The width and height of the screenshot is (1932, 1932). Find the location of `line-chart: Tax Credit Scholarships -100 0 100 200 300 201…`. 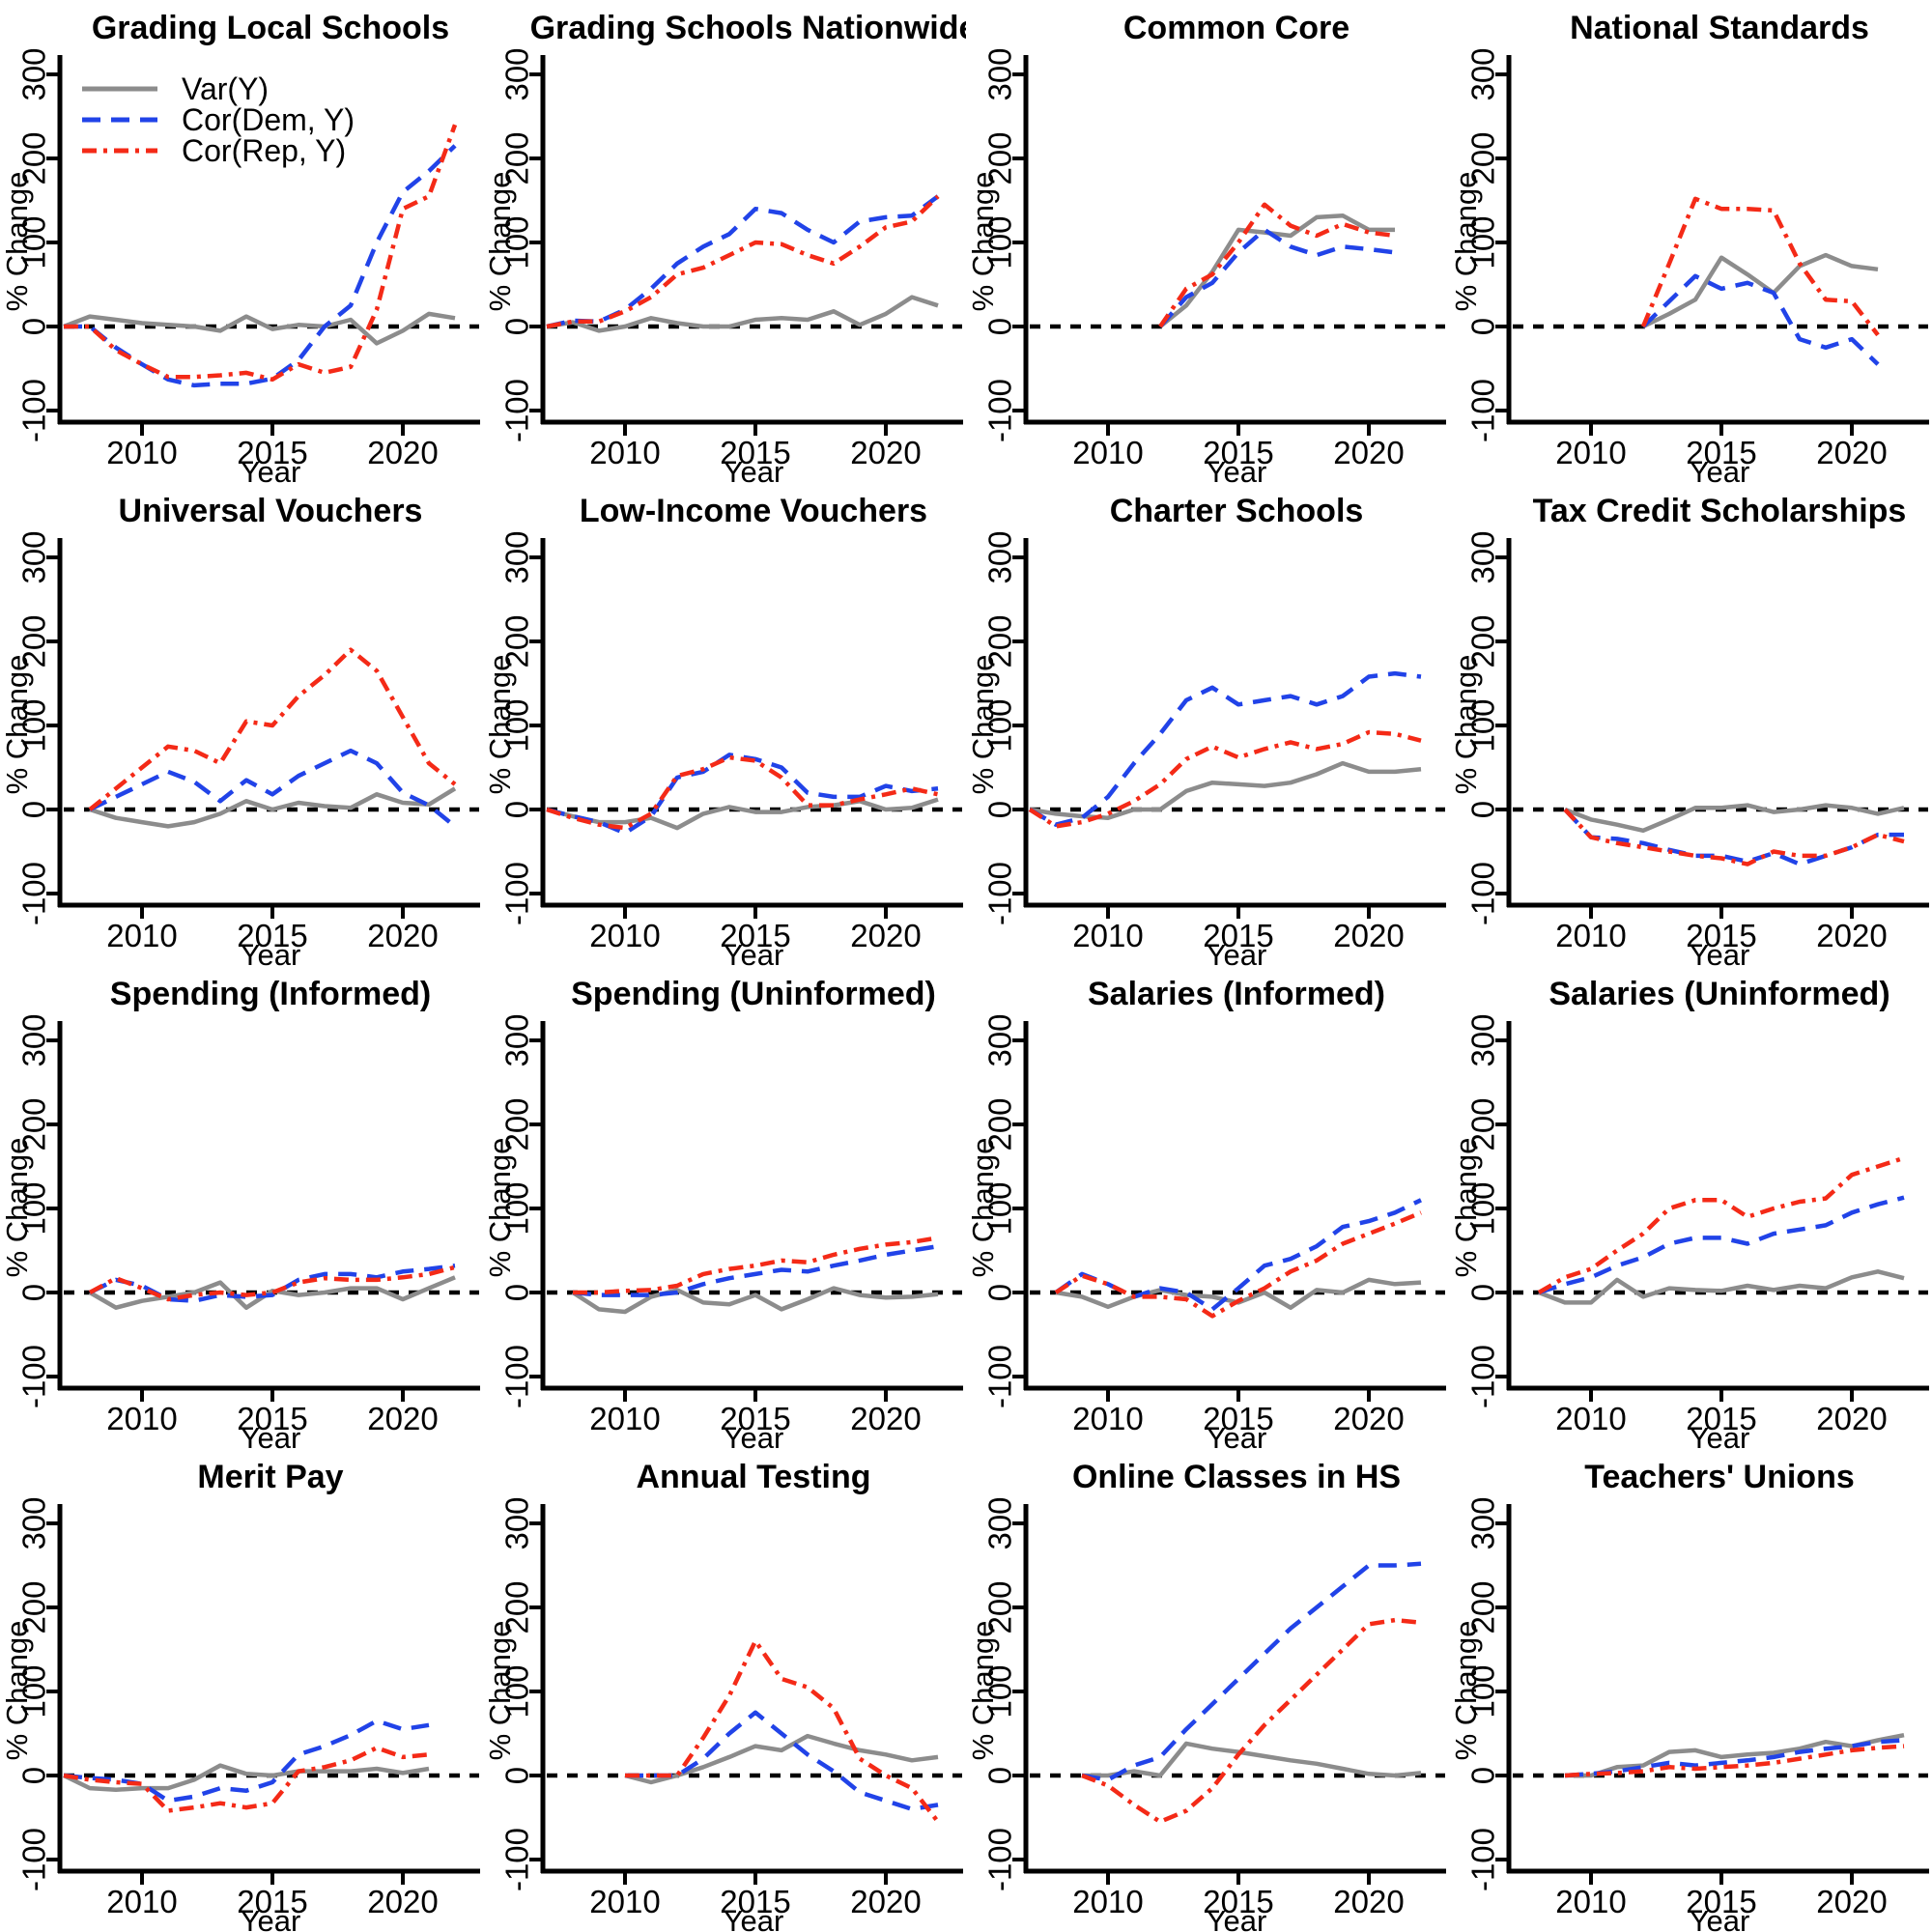

line-chart: Tax Credit Scholarships -100 0 100 200 300 201… is located at coordinates (1689, 729).